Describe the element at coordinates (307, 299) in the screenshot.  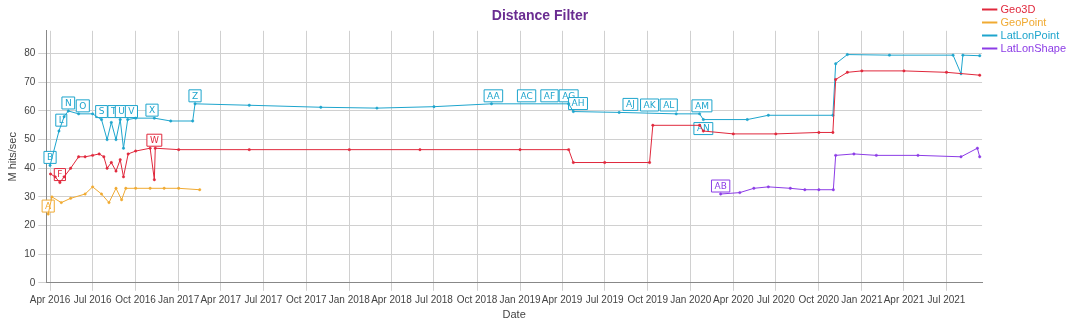
I see `x-tick-label: Oct 2017` at that location.